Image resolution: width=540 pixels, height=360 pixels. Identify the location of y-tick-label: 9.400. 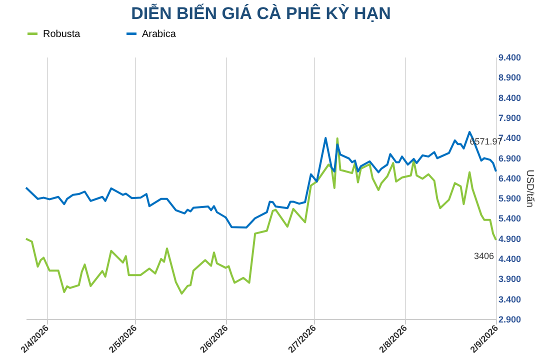
(510, 57).